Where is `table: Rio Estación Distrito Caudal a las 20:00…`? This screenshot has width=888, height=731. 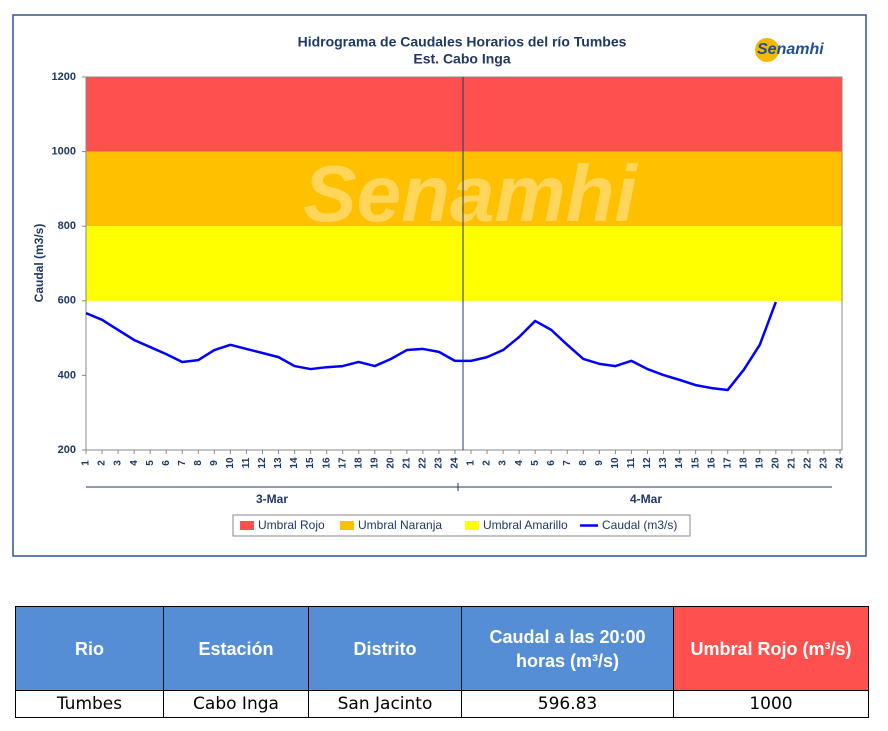
table: Rio Estación Distrito Caudal a las 20:00… is located at coordinates (442, 662).